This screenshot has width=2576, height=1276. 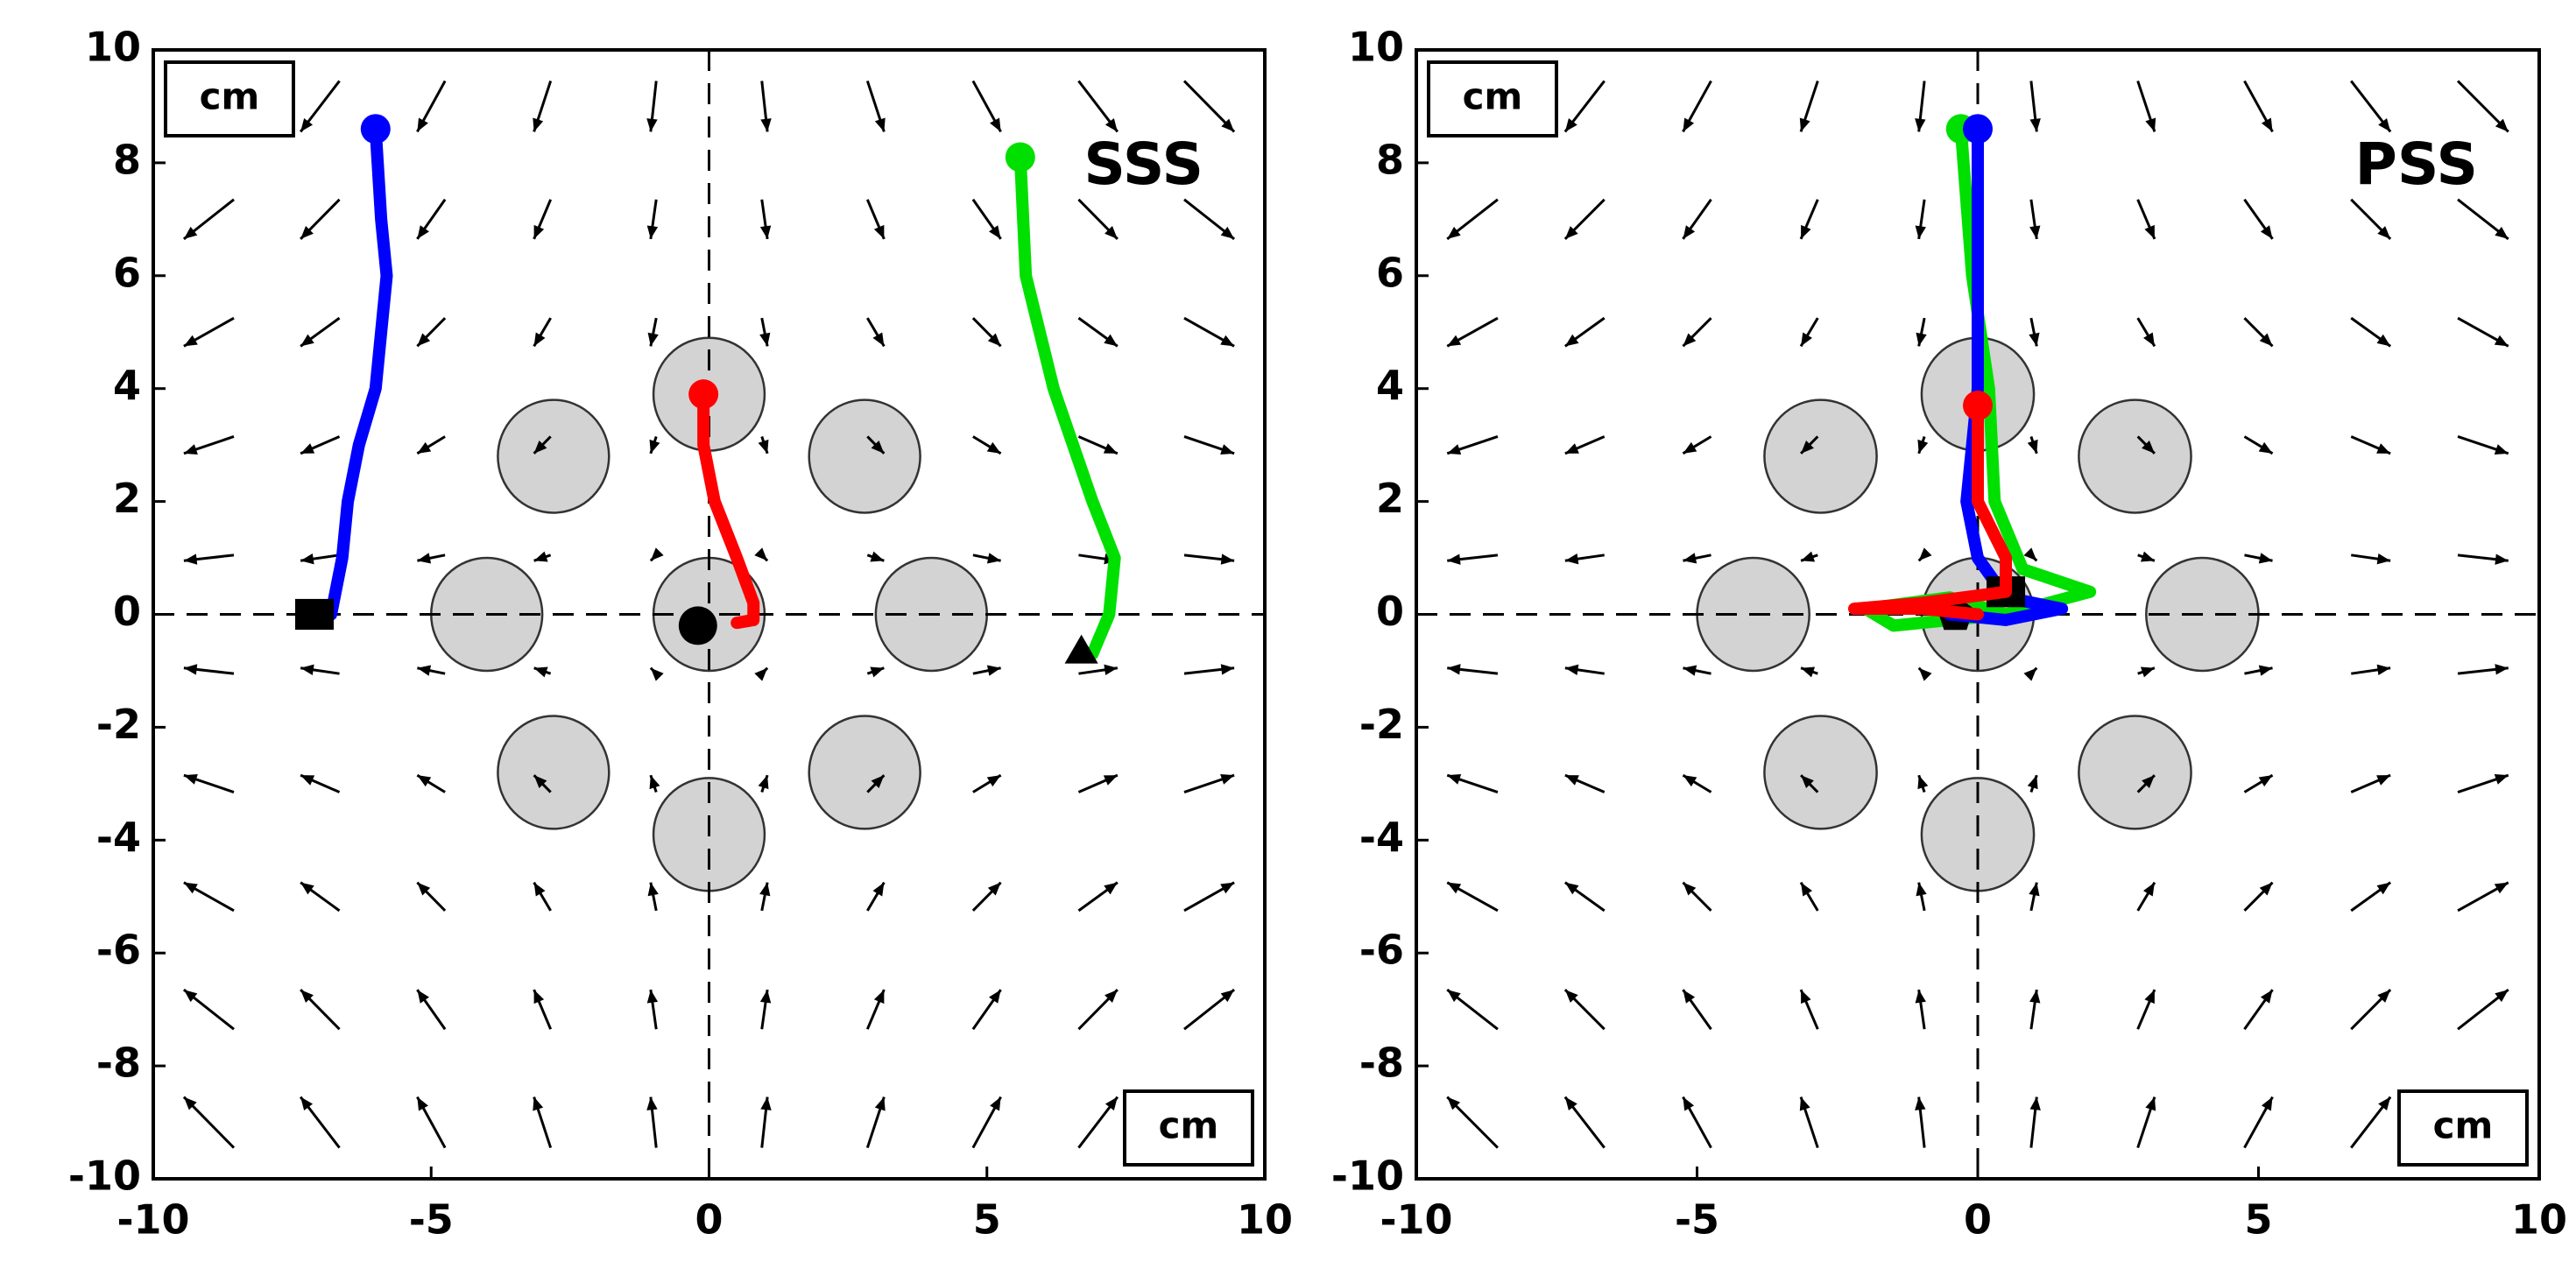 What do you see at coordinates (1697, 1220) in the screenshot?
I see `x-tick-label: -5` at bounding box center [1697, 1220].